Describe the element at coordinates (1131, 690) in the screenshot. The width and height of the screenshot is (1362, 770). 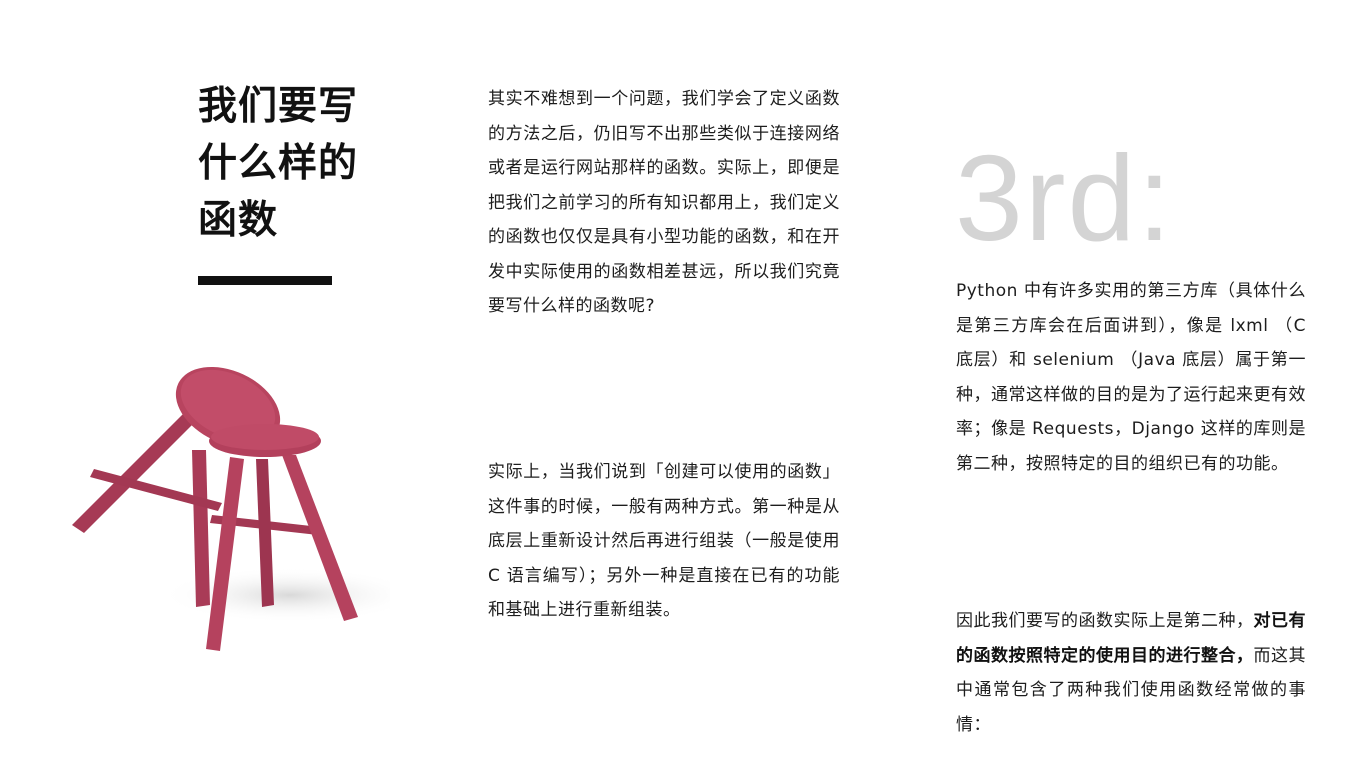
I see `conclusion-text-end: 而这其中通常包含了两种我们使用函数经常做的事情：` at that location.